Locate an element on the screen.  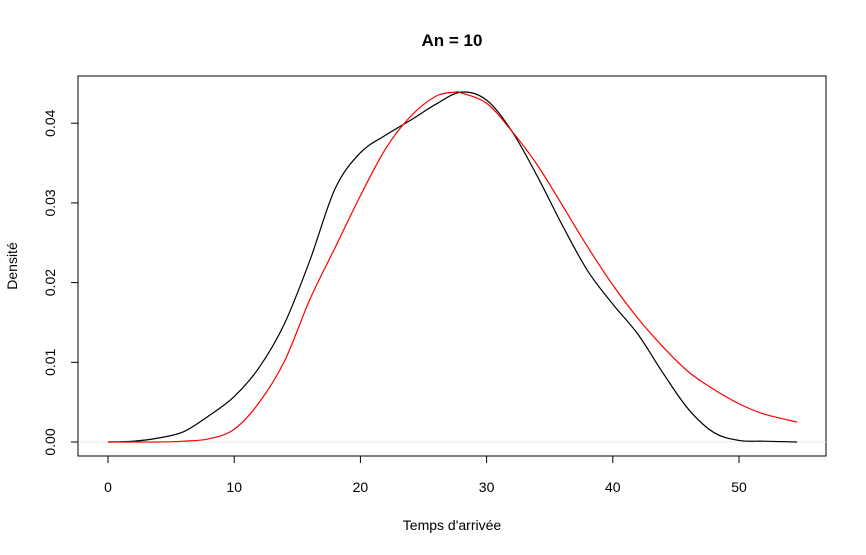
y-tick-label: 0.04 is located at coordinates (50, 122).